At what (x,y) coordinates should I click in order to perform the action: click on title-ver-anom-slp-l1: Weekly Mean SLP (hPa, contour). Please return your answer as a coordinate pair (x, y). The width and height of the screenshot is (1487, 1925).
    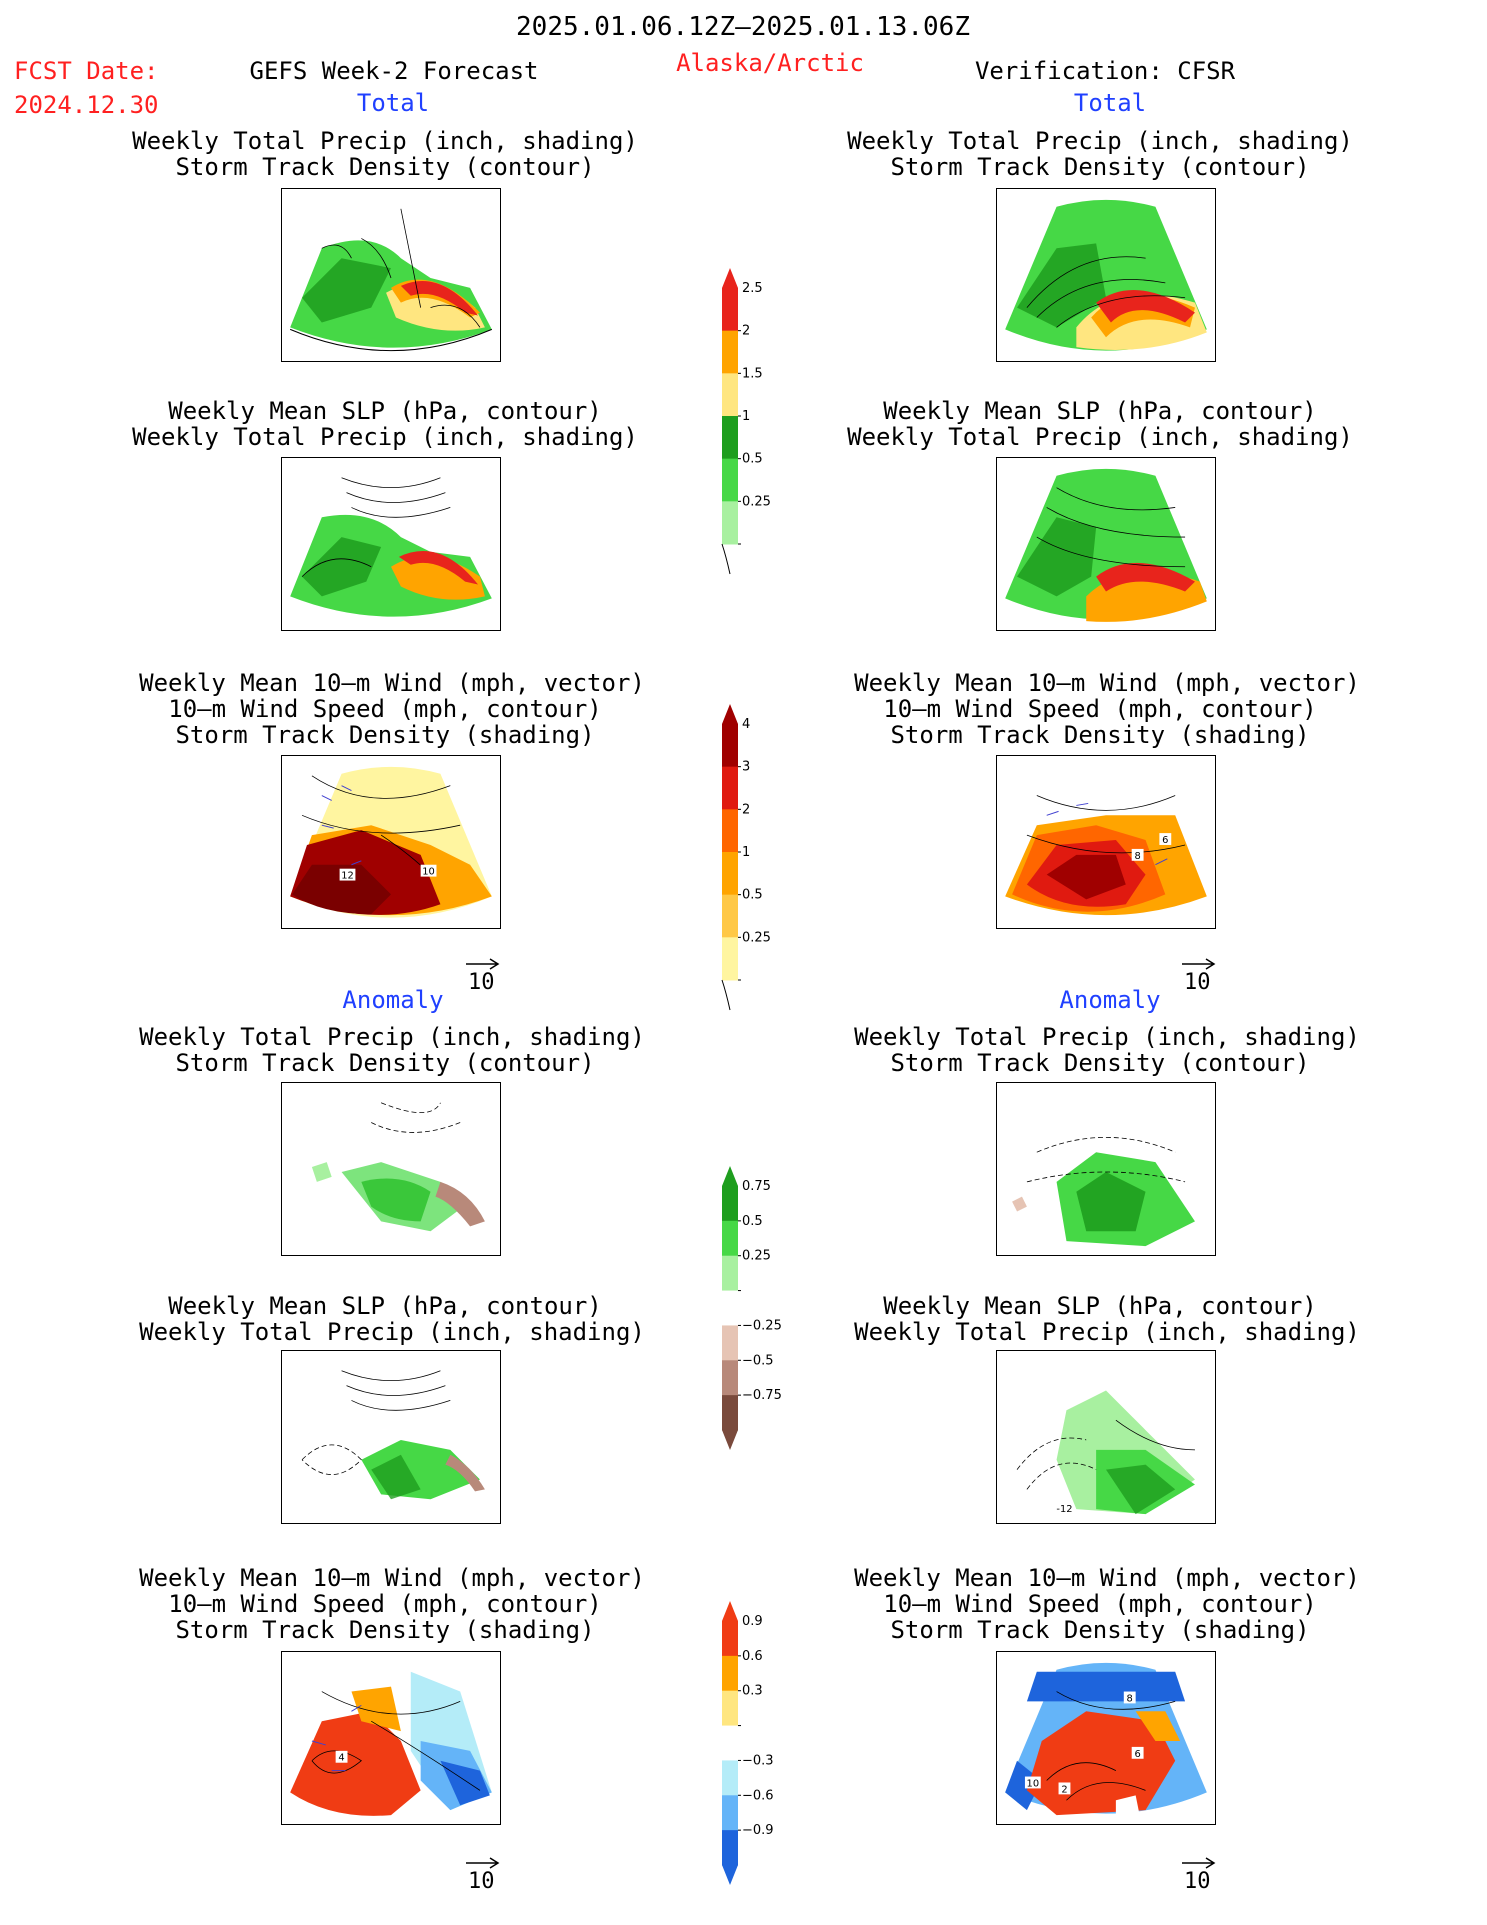
    Looking at the image, I should click on (1100, 1306).